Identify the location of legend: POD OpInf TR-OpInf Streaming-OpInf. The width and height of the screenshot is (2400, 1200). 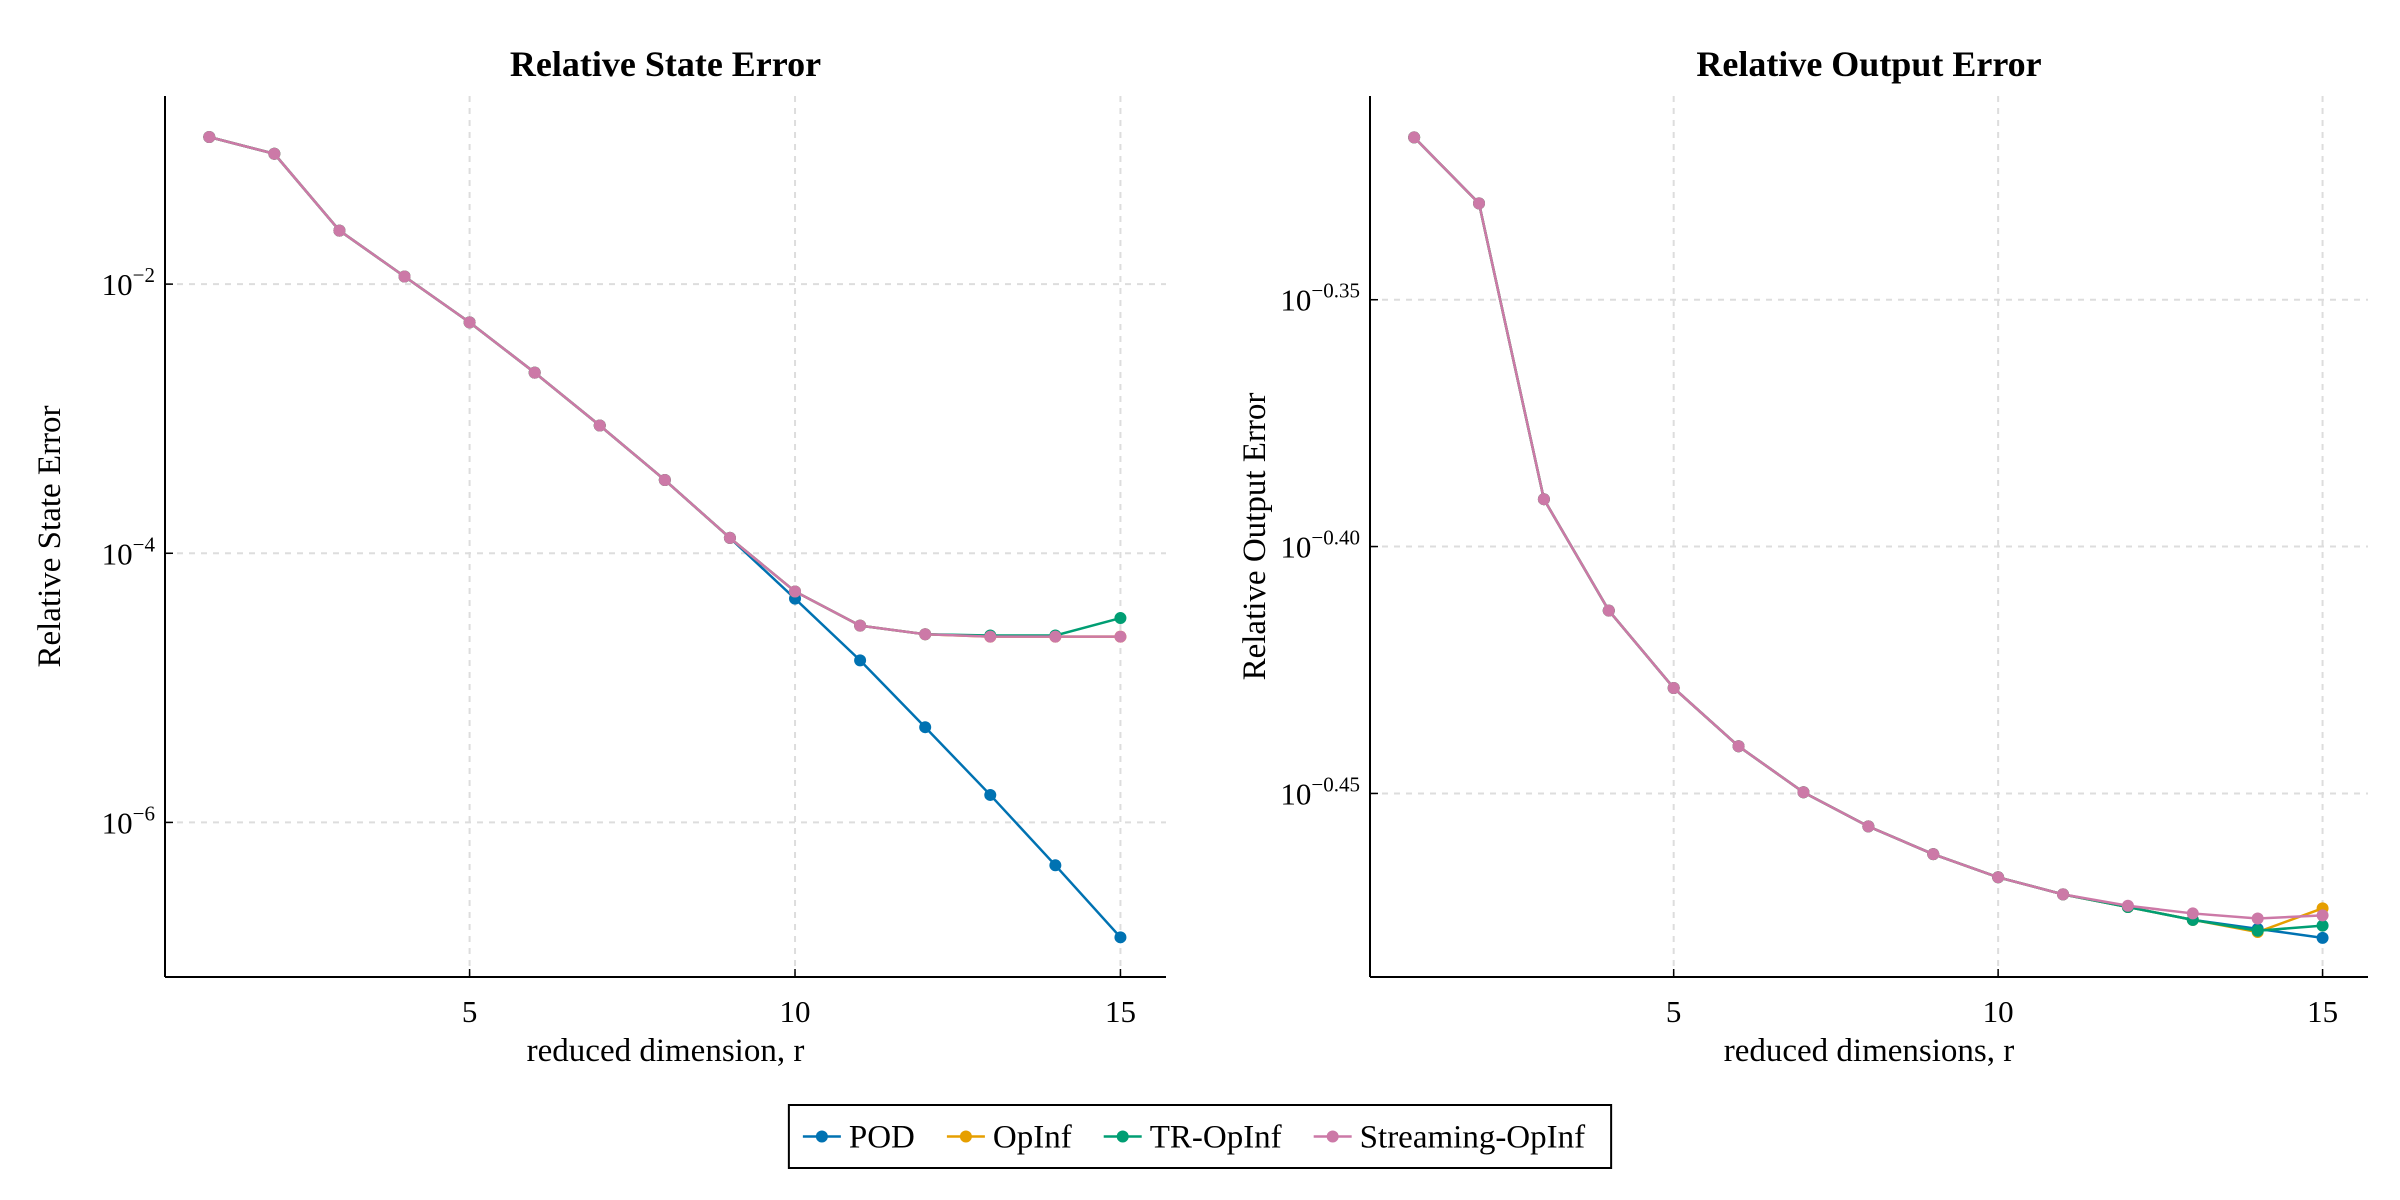
(1200, 1136).